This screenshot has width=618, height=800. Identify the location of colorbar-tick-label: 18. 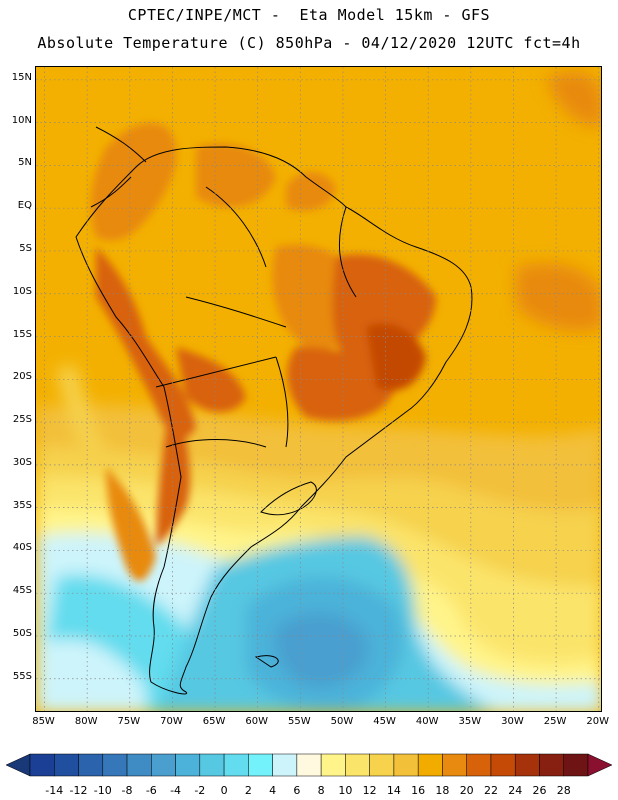
(442, 790).